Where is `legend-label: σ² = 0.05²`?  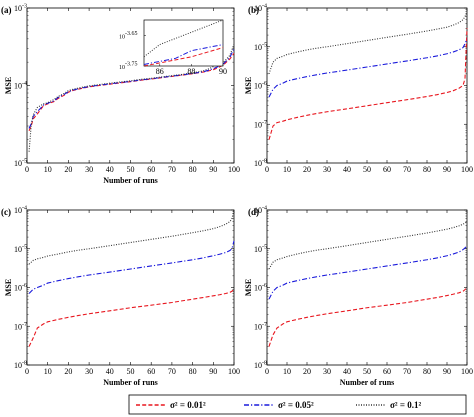
legend-label: σ² = 0.05² is located at coordinates (296, 405).